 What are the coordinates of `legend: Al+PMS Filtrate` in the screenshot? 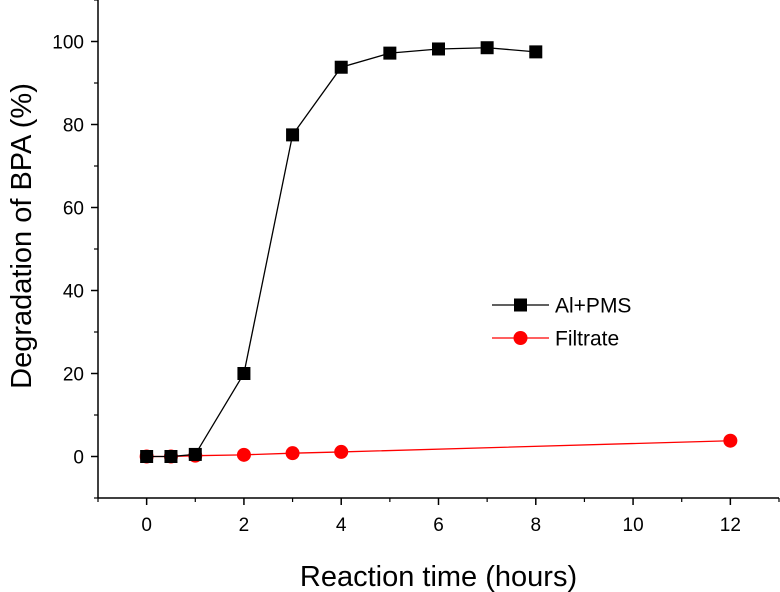 It's located at (561, 323).